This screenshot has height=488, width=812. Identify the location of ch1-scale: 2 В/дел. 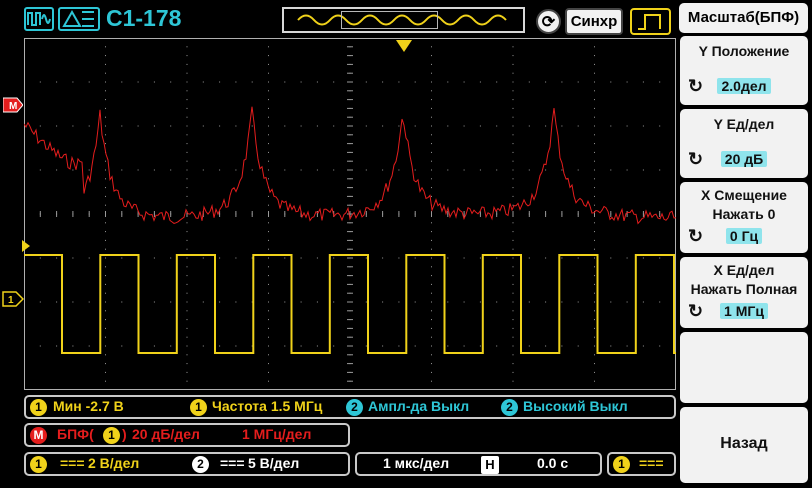
(114, 463).